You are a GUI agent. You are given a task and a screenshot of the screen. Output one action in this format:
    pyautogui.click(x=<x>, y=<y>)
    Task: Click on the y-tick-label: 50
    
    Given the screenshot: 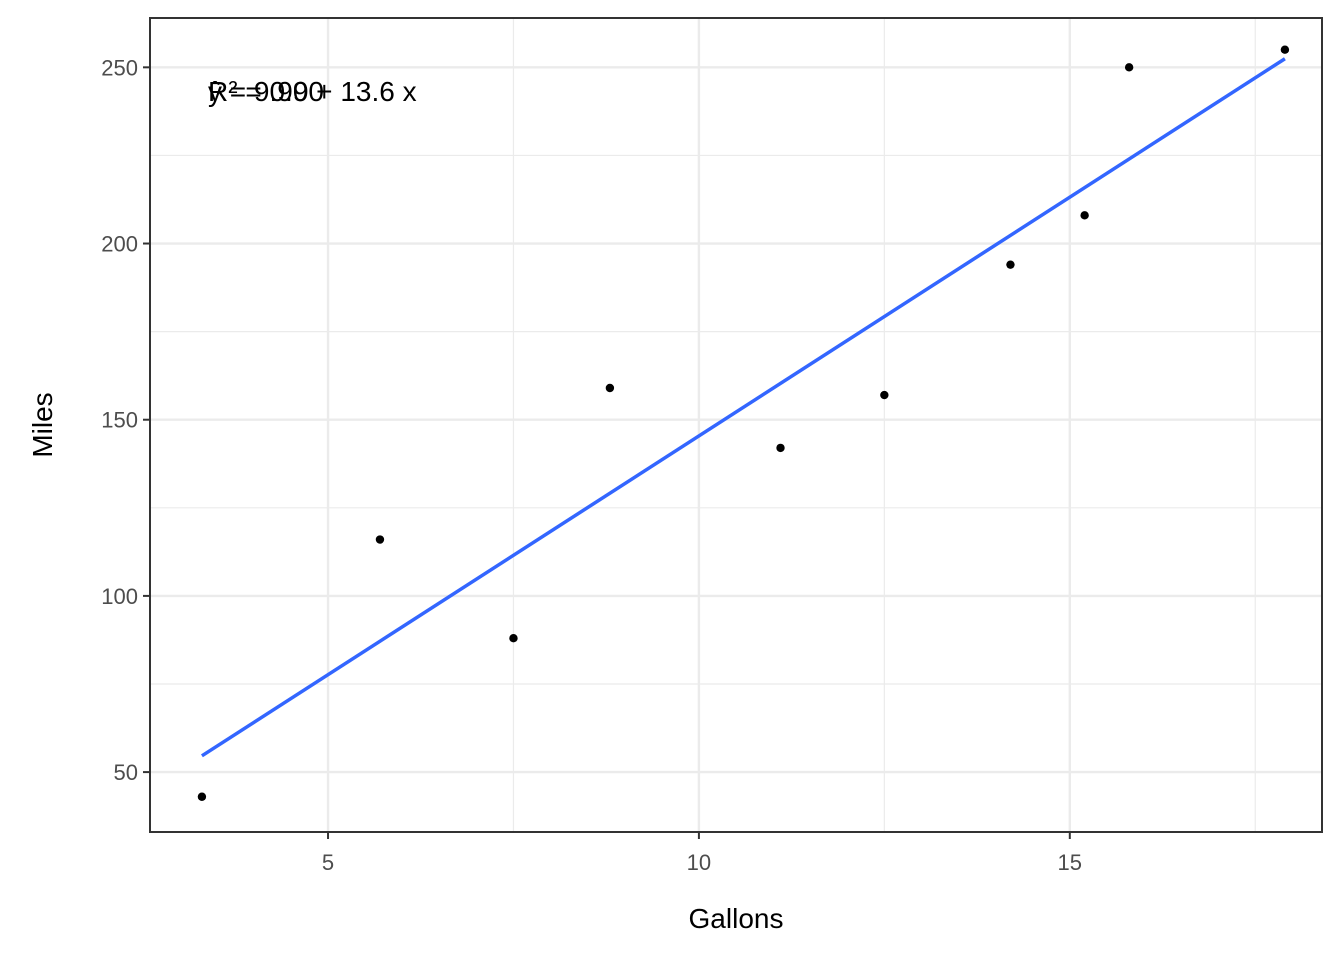 What is the action you would take?
    pyautogui.click(x=126, y=772)
    